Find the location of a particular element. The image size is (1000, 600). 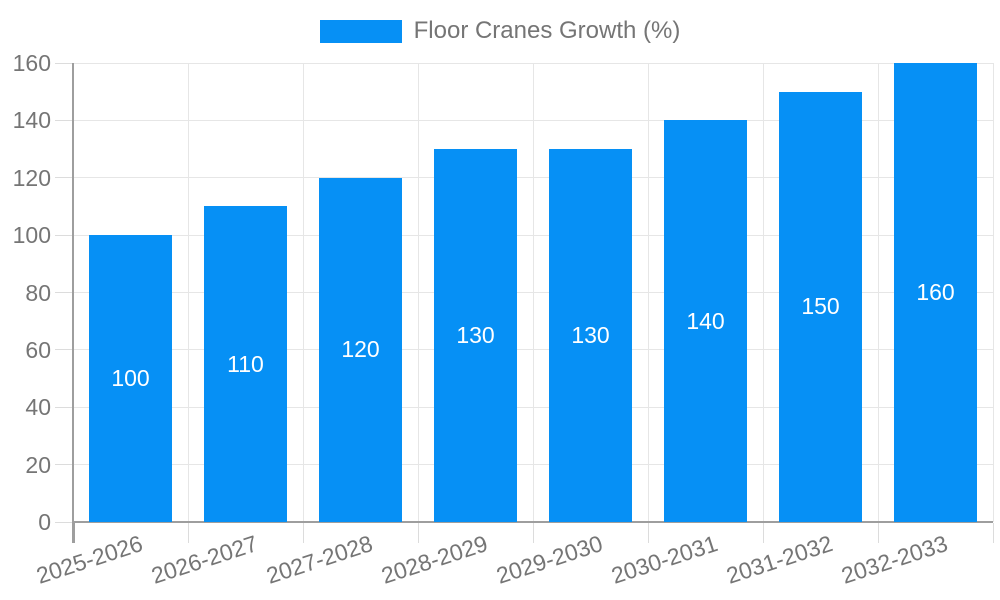

x-axis-label: 2032-2033 is located at coordinates (894, 559).